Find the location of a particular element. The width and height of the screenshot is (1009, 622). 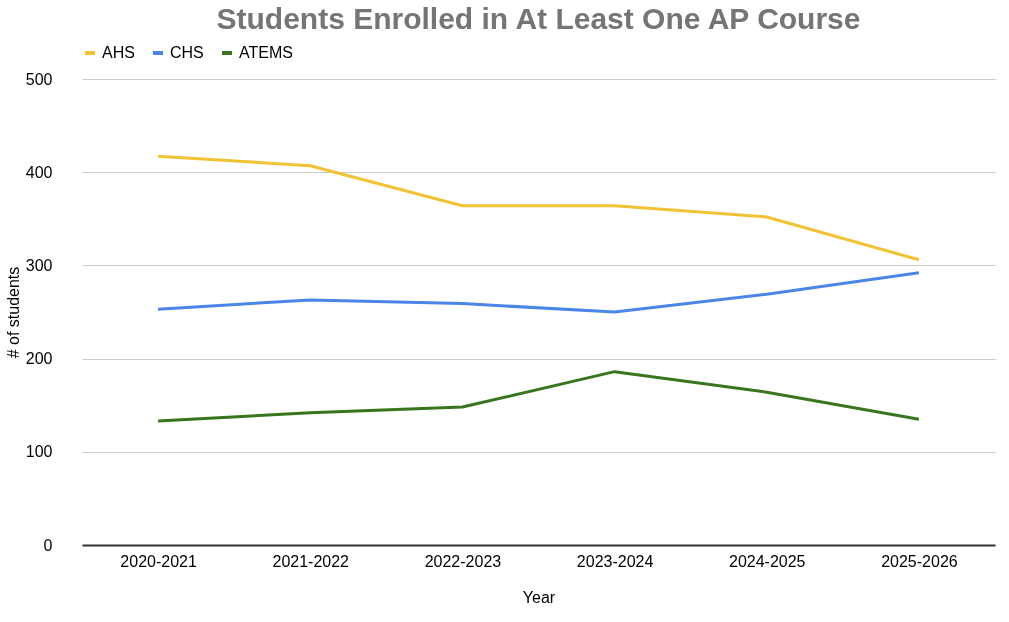

y-tick-label: 100 is located at coordinates (39, 452).